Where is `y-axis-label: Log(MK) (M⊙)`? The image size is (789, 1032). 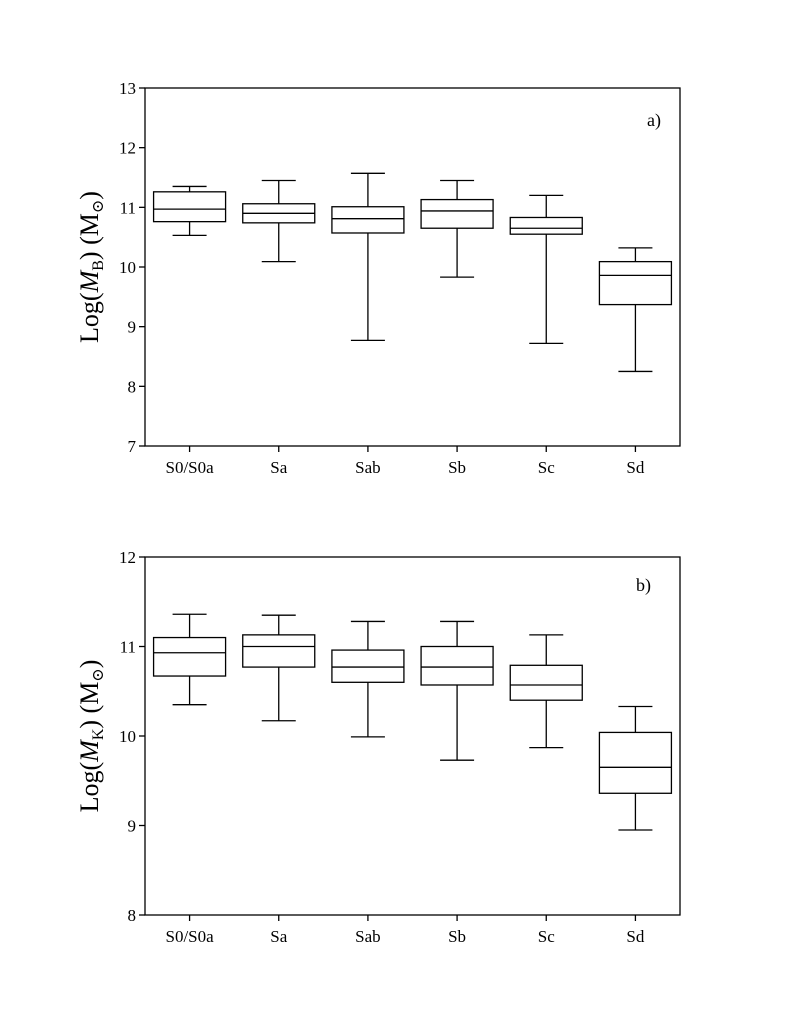
y-axis-label: Log(MK) (M⊙) is located at coordinates (91, 736).